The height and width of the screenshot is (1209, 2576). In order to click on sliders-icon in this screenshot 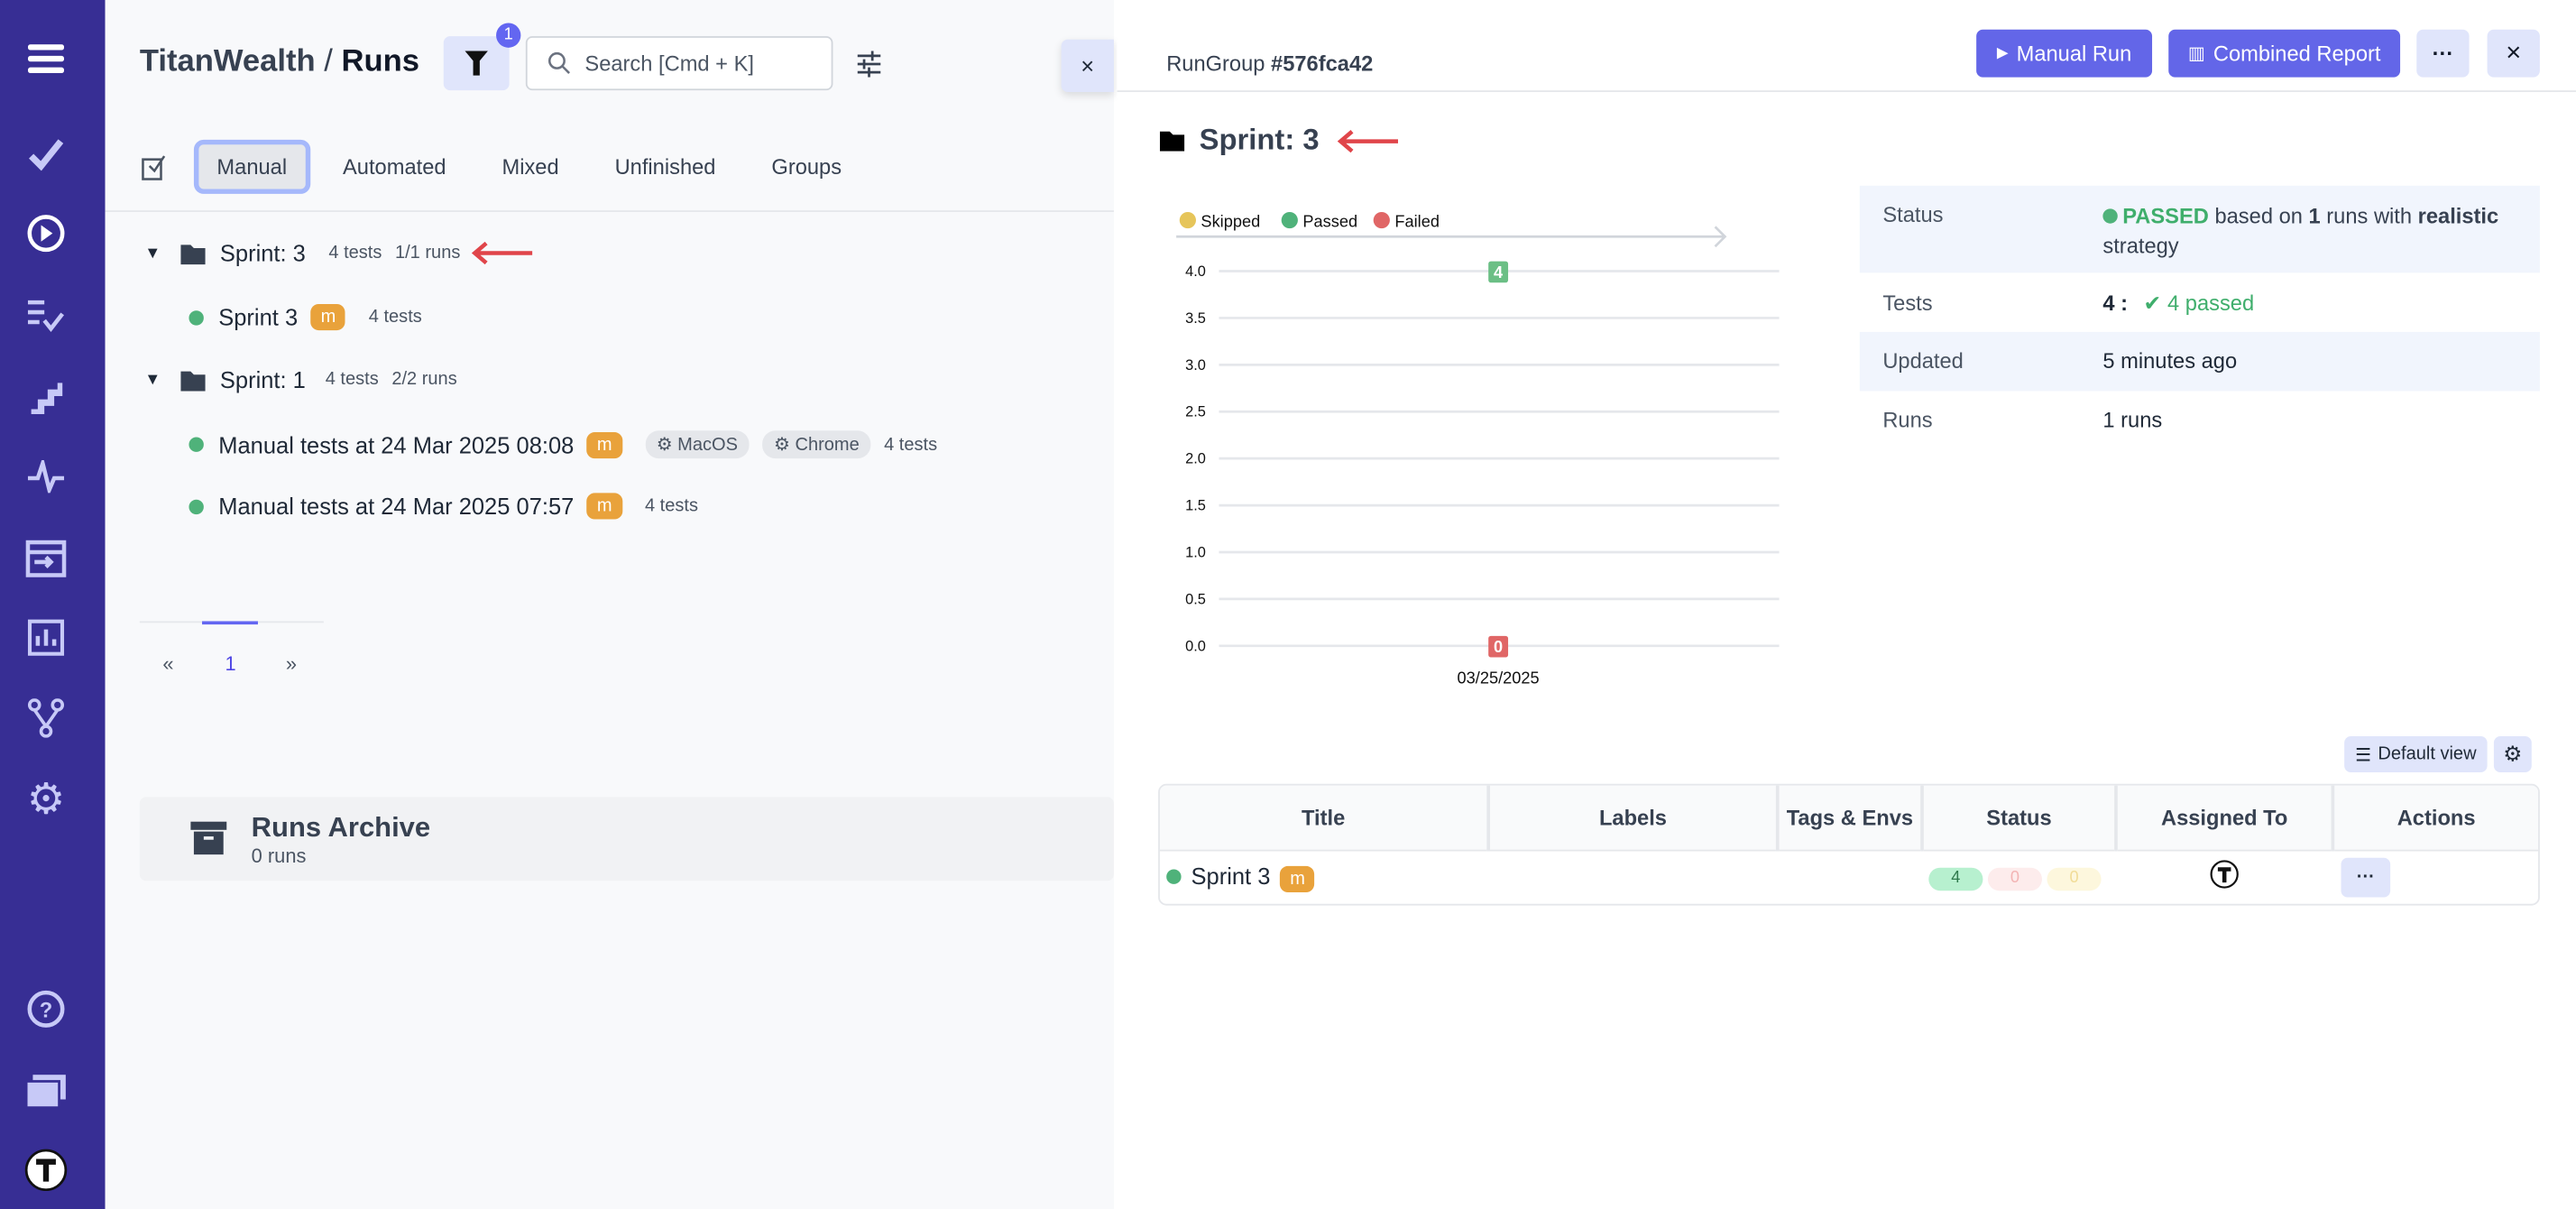, I will do `click(869, 68)`.